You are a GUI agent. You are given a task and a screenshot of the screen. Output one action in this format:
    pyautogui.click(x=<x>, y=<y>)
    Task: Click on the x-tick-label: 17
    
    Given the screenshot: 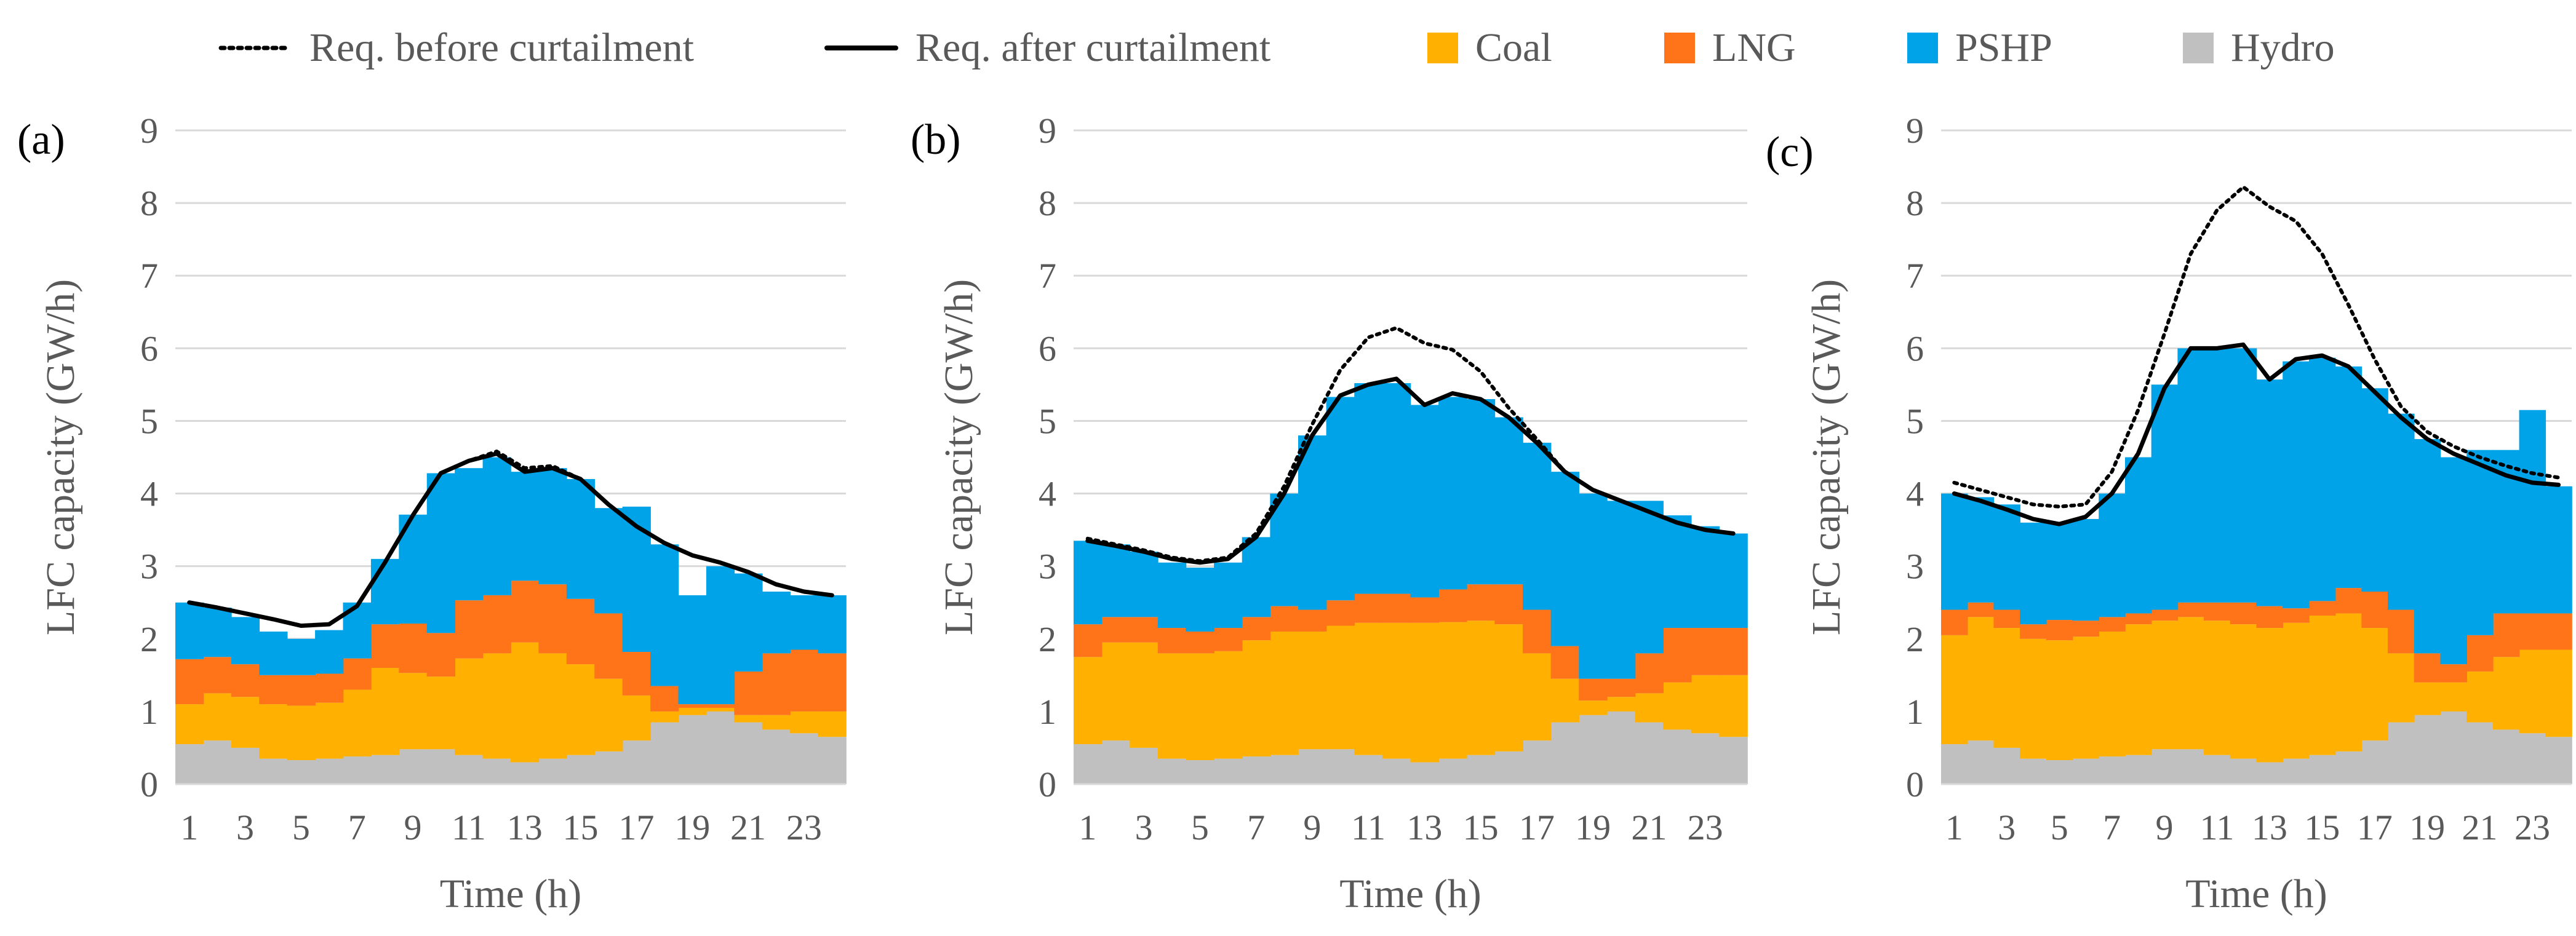 What is the action you would take?
    pyautogui.click(x=1537, y=827)
    